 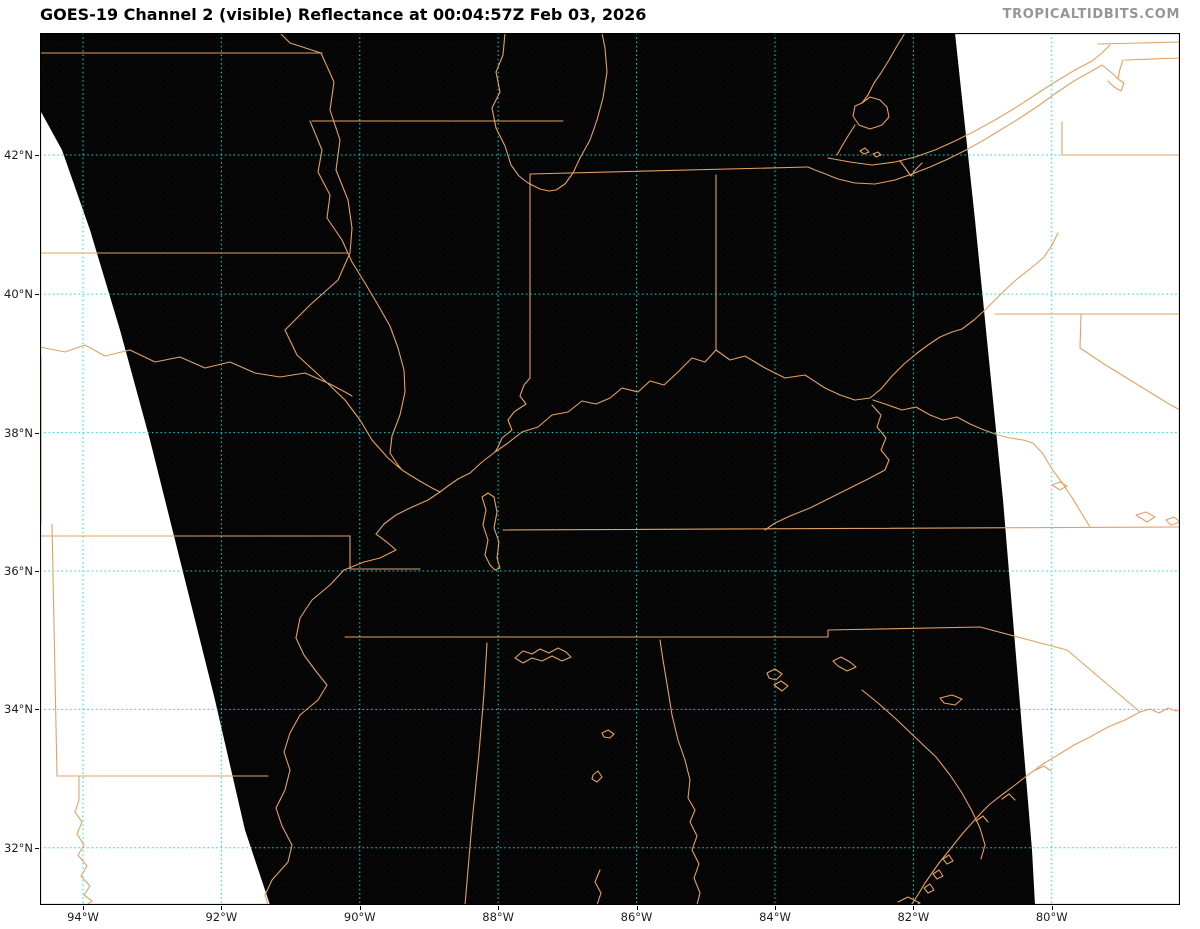 What do you see at coordinates (913, 917) in the screenshot?
I see `x-tick-label: 82°W` at bounding box center [913, 917].